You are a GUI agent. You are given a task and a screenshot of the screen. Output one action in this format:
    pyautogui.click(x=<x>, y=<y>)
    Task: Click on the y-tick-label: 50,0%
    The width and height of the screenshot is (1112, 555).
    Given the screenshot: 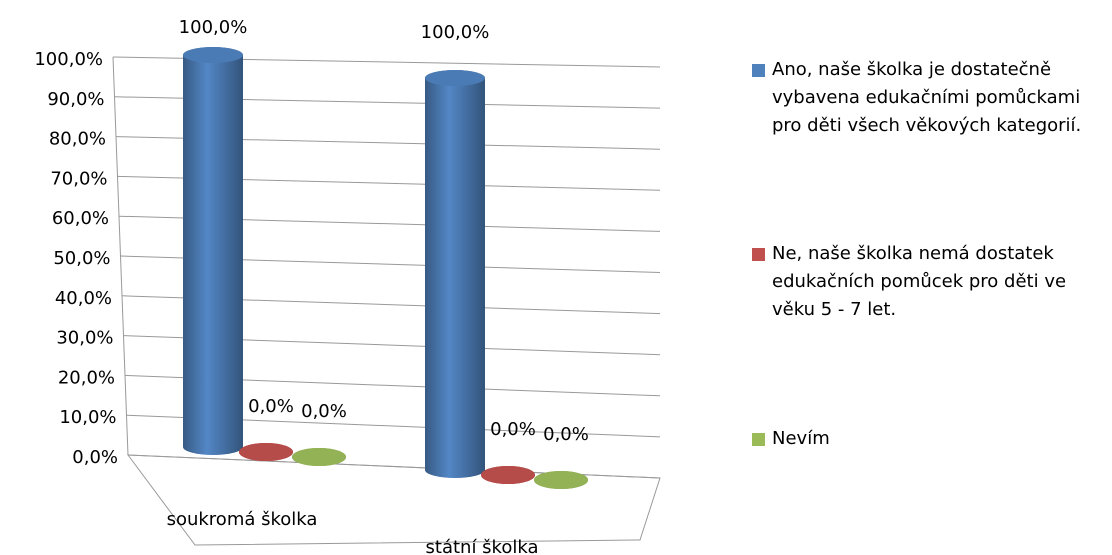 What is the action you would take?
    pyautogui.click(x=81, y=258)
    